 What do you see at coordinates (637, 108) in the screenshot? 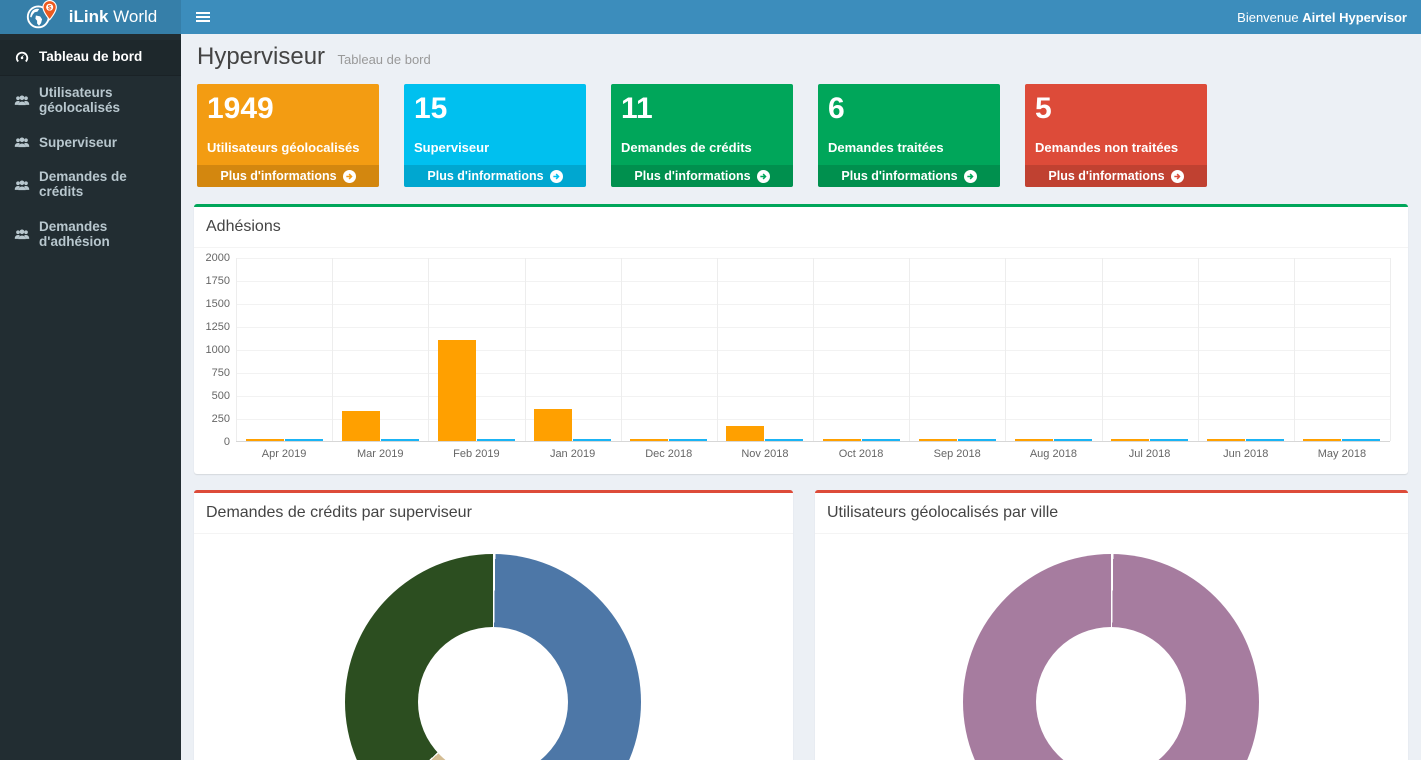
I see `stat-value: 11` at bounding box center [637, 108].